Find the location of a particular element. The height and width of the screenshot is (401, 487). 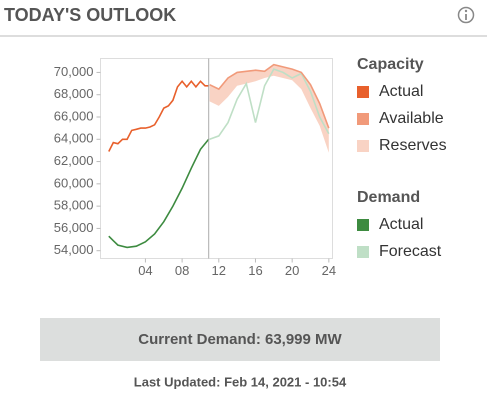

current-demand: Current Demand: 63,999 MW is located at coordinates (240, 339).